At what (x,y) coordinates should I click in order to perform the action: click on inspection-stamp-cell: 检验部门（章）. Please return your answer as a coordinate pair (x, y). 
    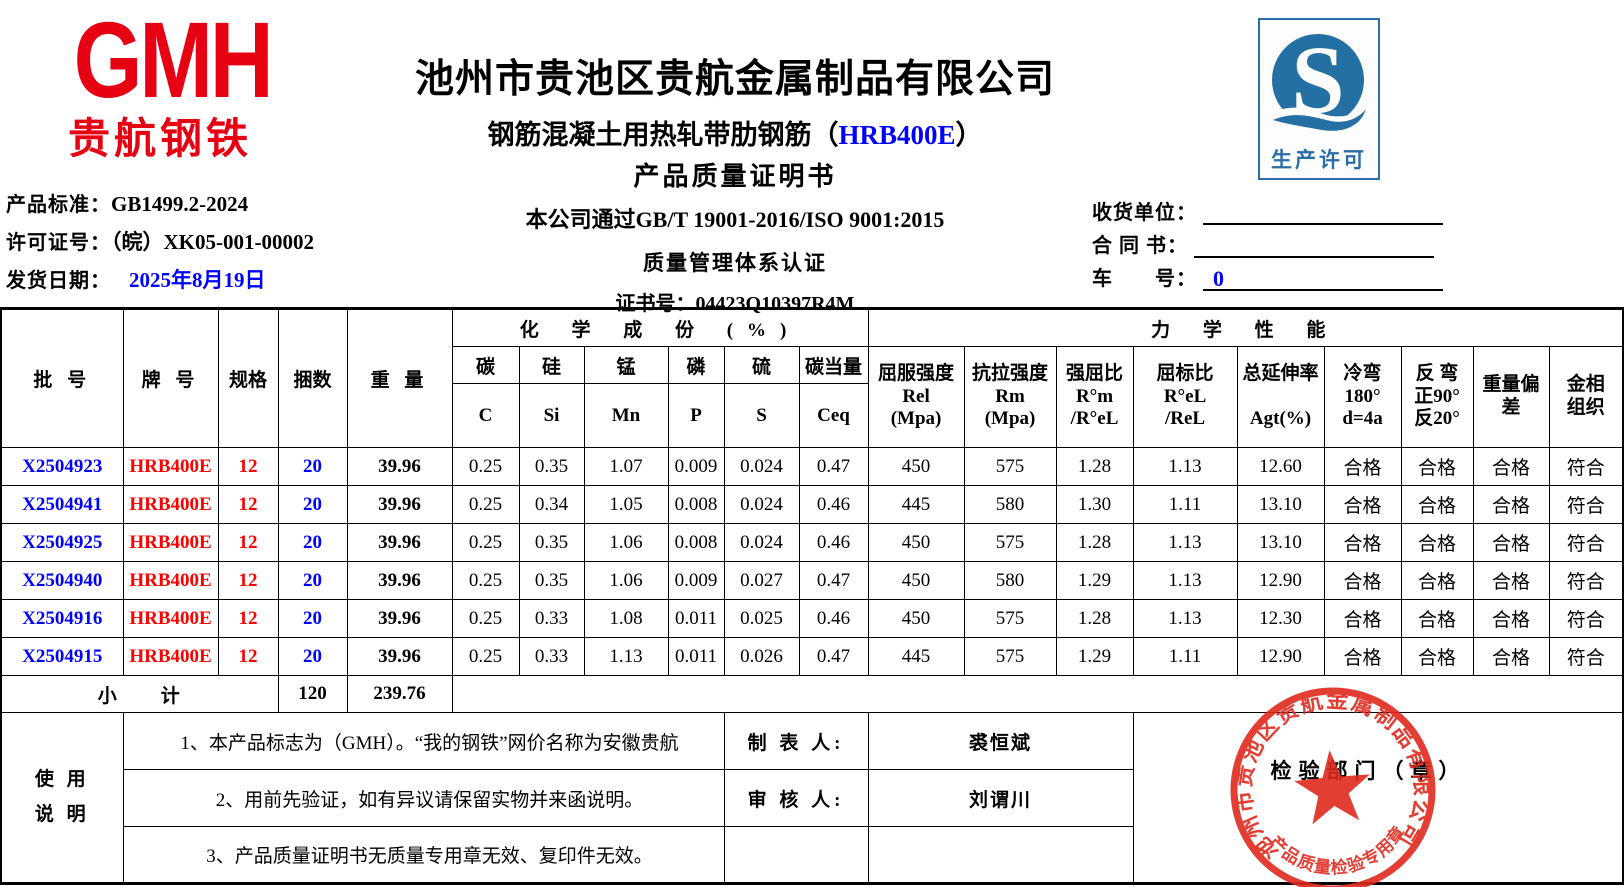
    Looking at the image, I should click on (1378, 798).